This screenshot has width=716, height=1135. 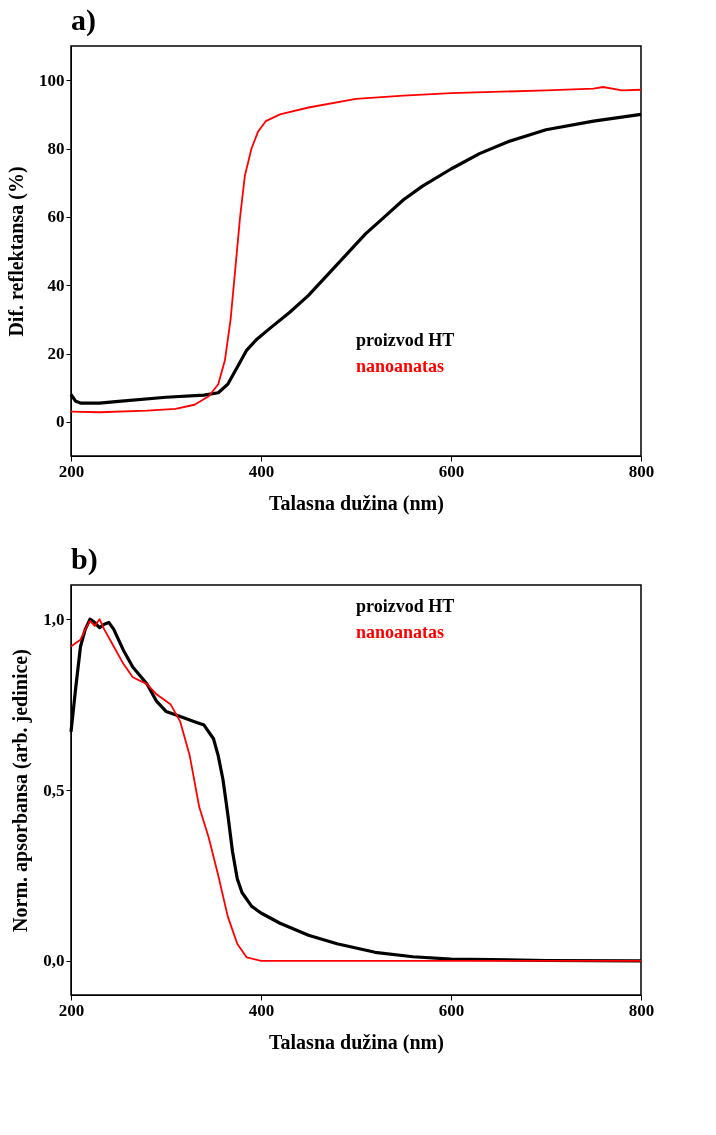 I want to click on y-tick-label: 100, so click(x=52, y=80).